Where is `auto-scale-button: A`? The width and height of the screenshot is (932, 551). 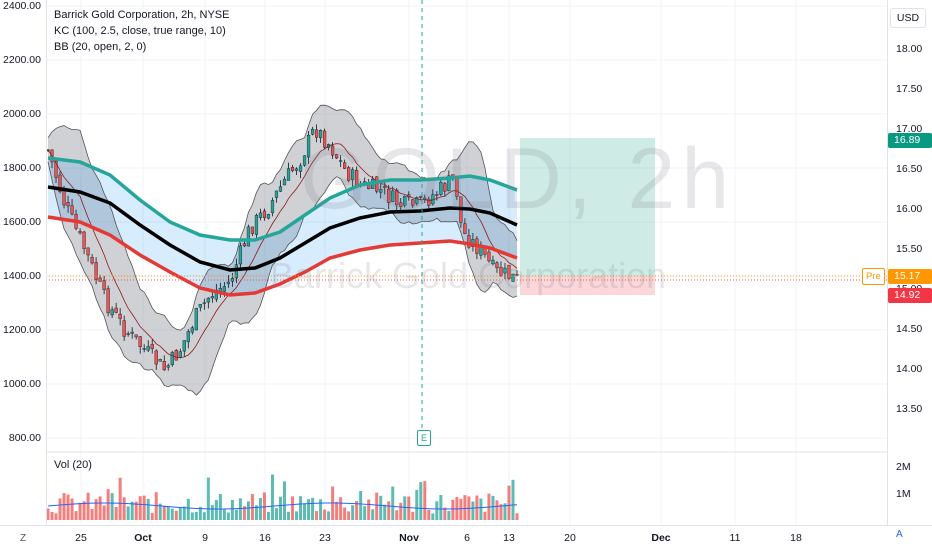
auto-scale-button: A is located at coordinates (899, 534).